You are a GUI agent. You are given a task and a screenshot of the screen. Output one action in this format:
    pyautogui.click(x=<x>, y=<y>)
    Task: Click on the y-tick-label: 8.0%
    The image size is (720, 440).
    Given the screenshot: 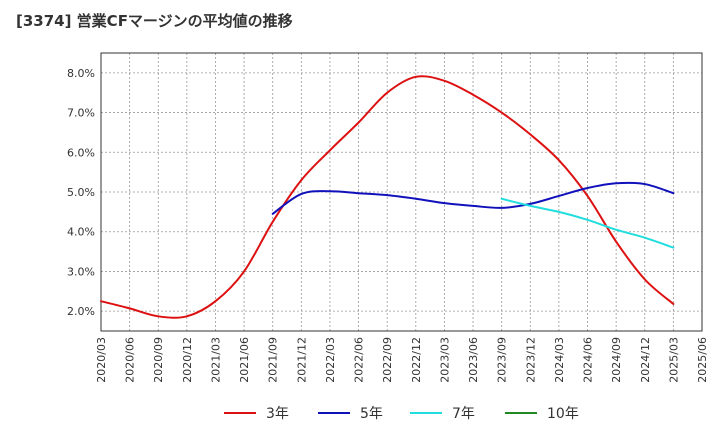 What is the action you would take?
    pyautogui.click(x=81, y=73)
    